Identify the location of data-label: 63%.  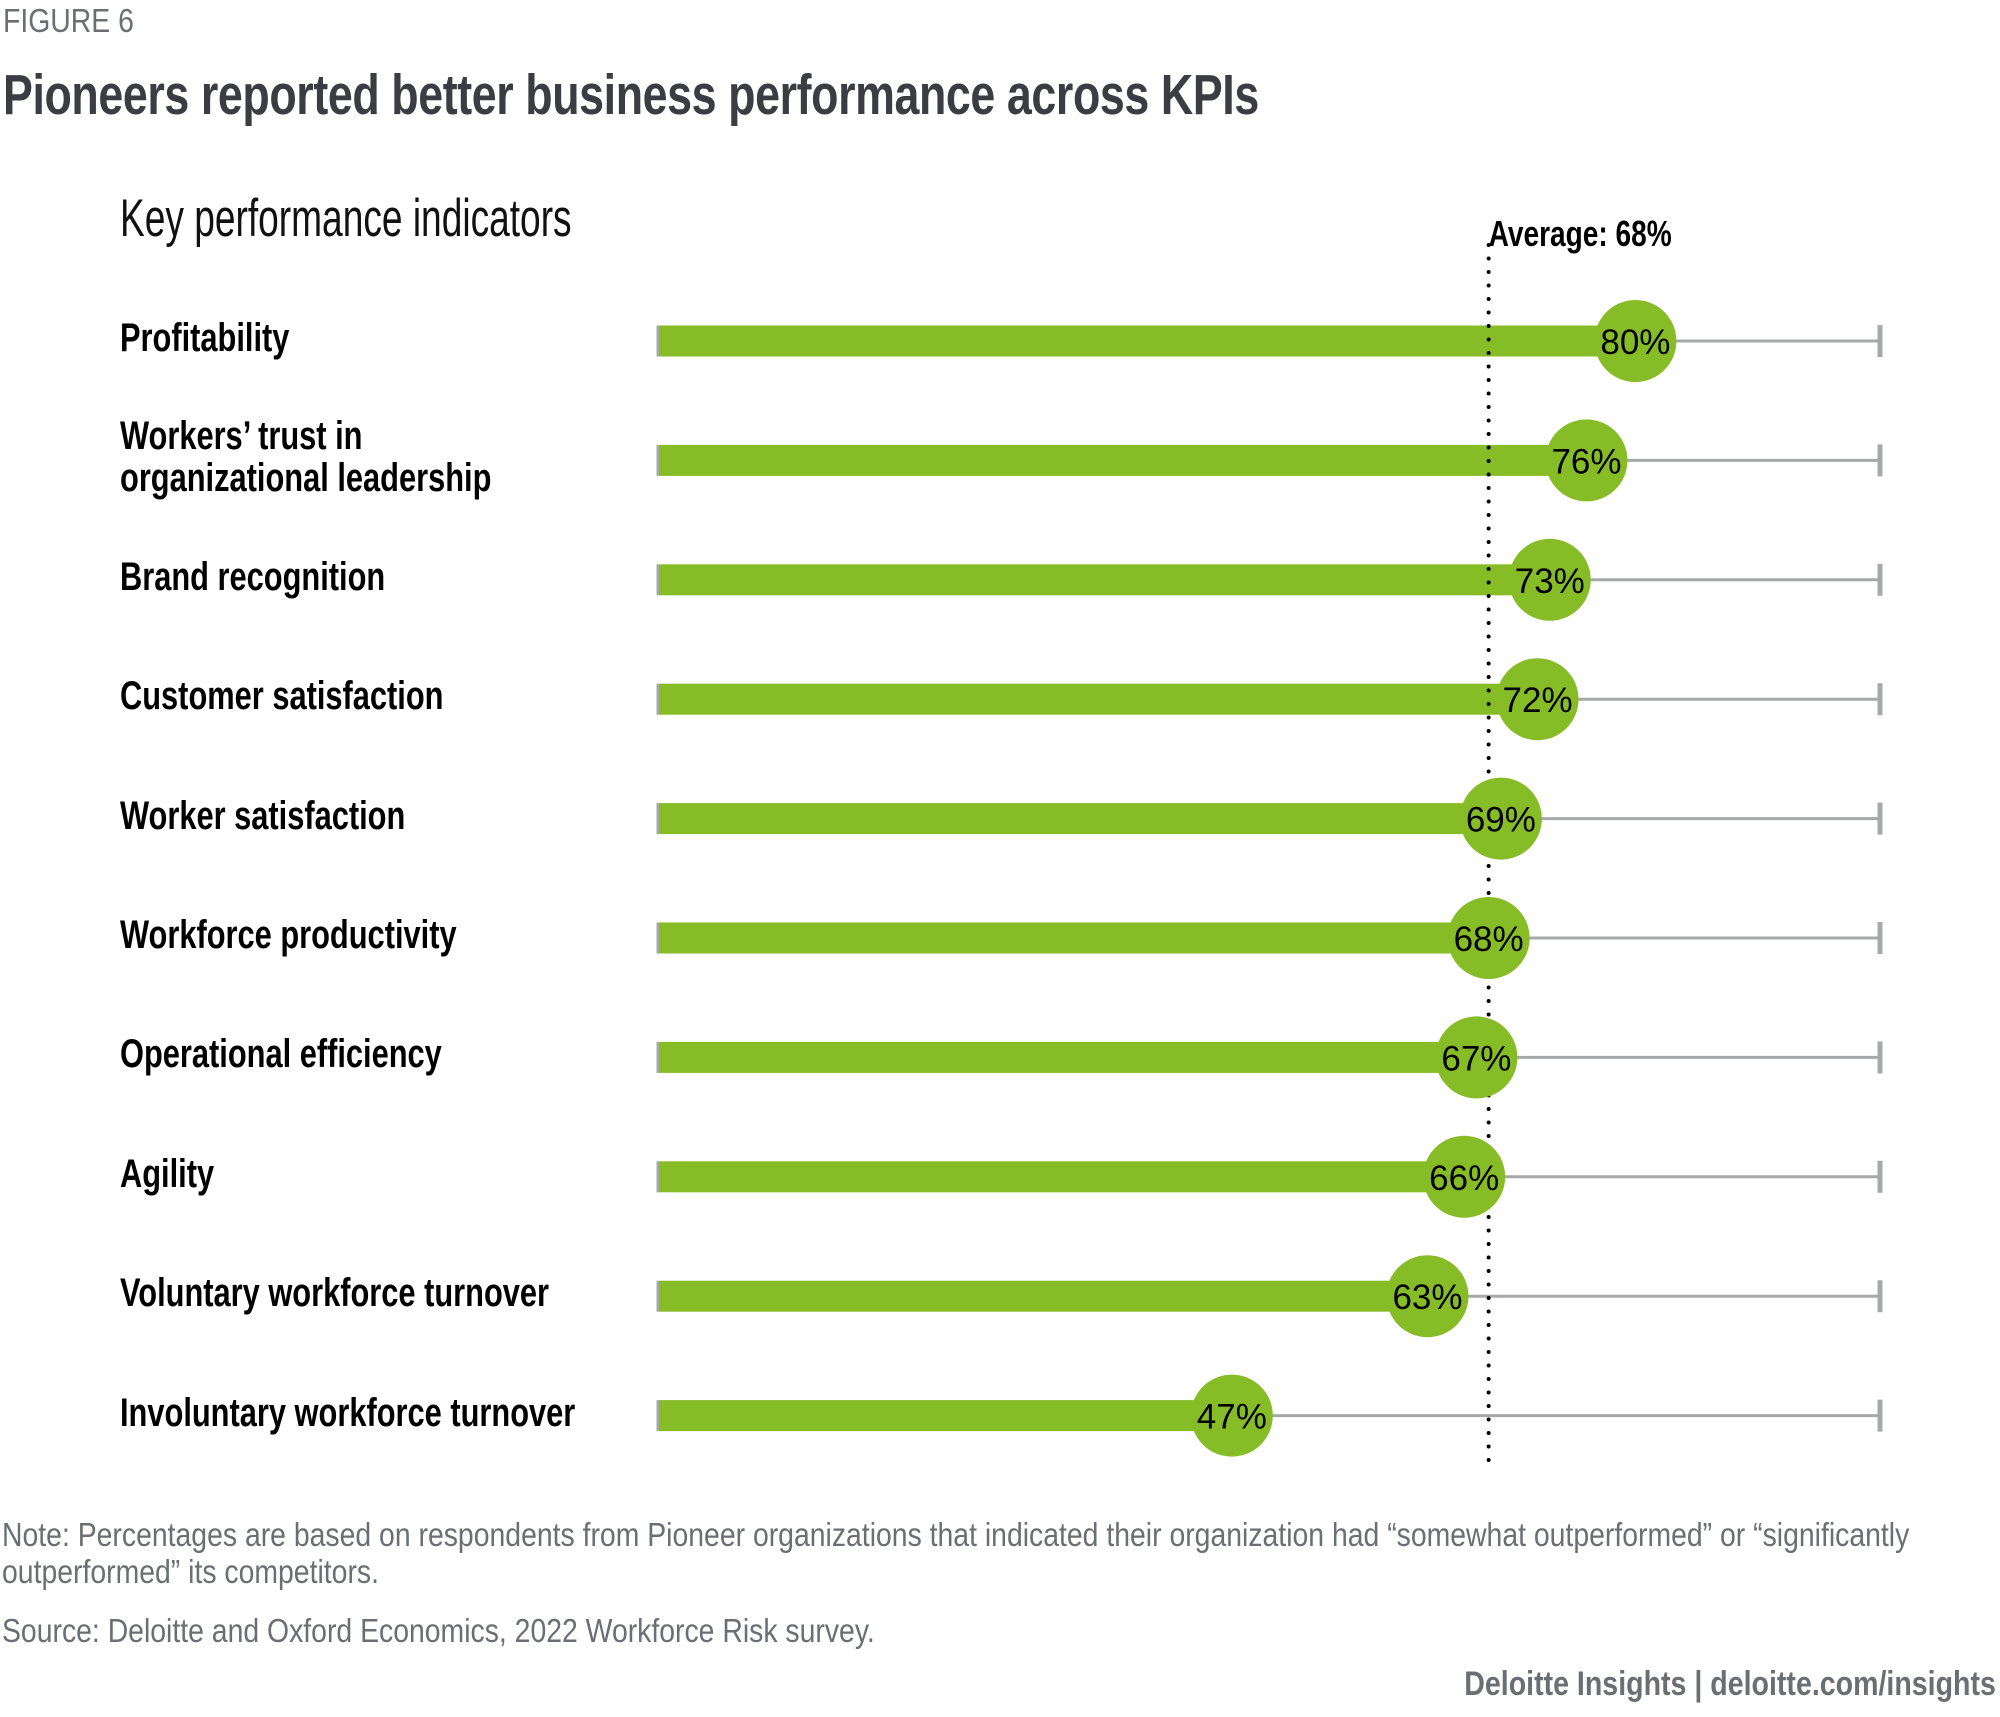
(1427, 1297).